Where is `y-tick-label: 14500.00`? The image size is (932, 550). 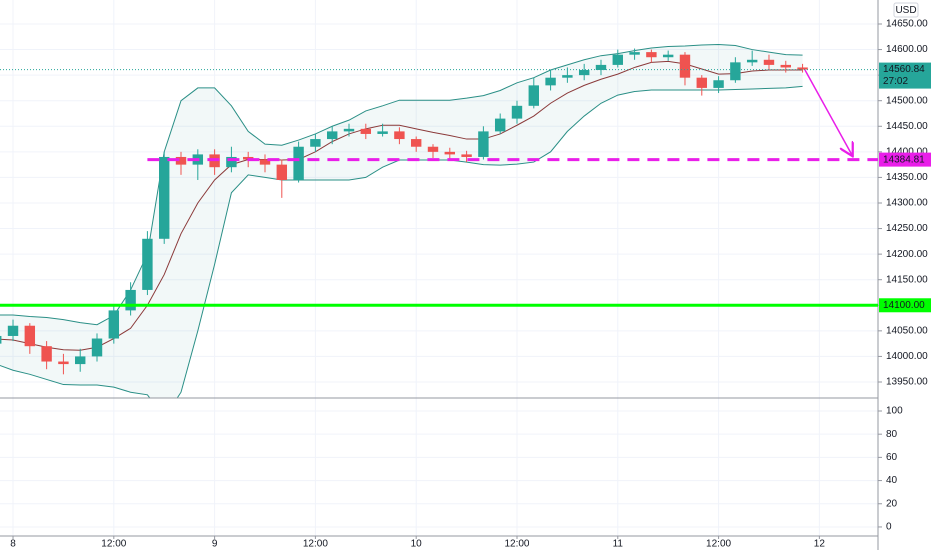 y-tick-label: 14500.00 is located at coordinates (907, 100).